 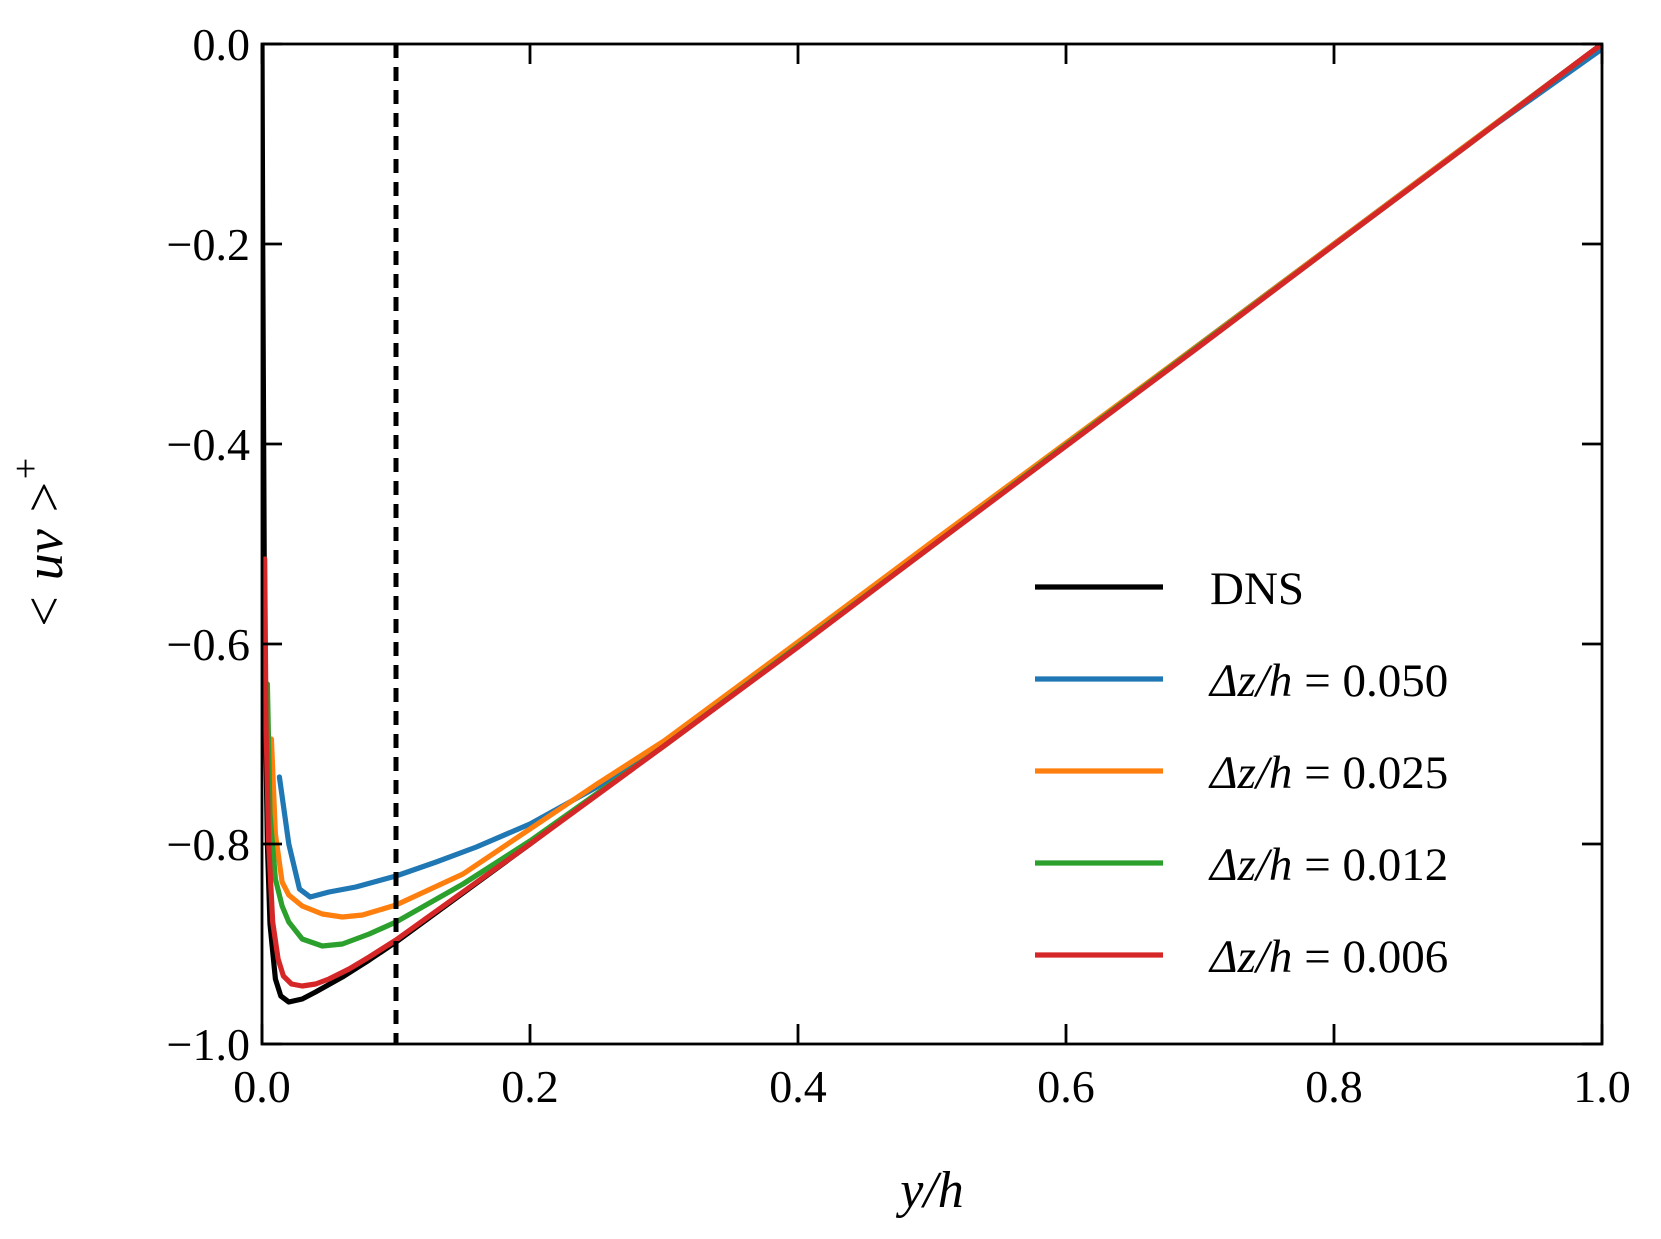 What do you see at coordinates (1066, 1086) in the screenshot?
I see `x-tick-label: 0.6` at bounding box center [1066, 1086].